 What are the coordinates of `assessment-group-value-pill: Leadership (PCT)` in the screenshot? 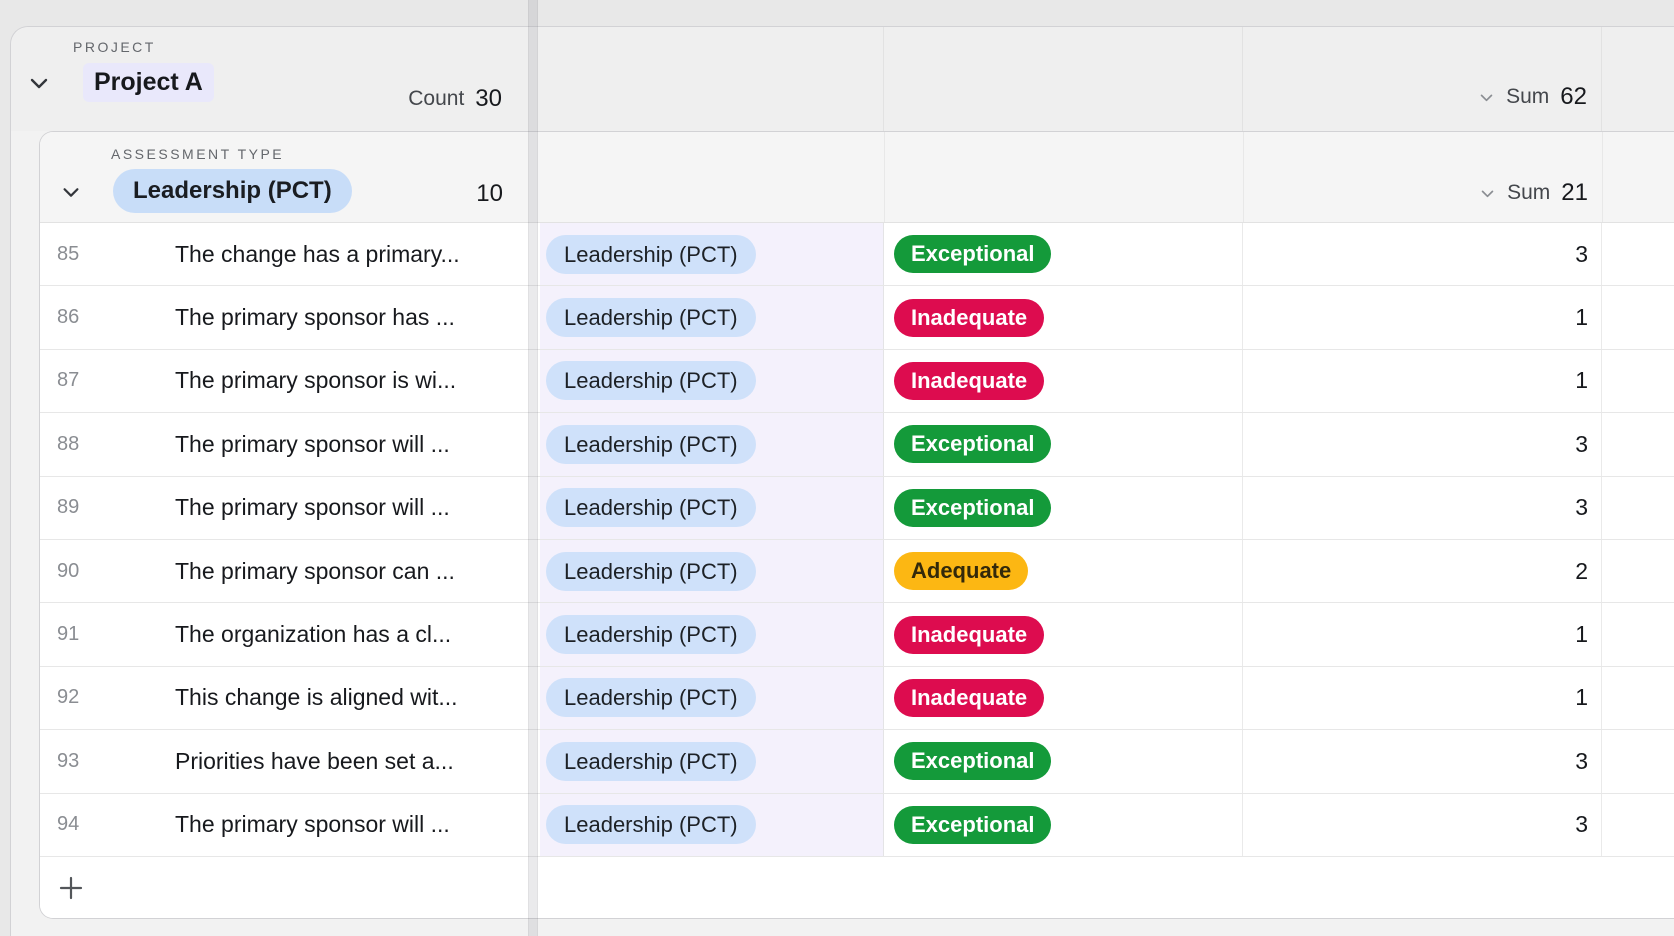 It's located at (232, 191).